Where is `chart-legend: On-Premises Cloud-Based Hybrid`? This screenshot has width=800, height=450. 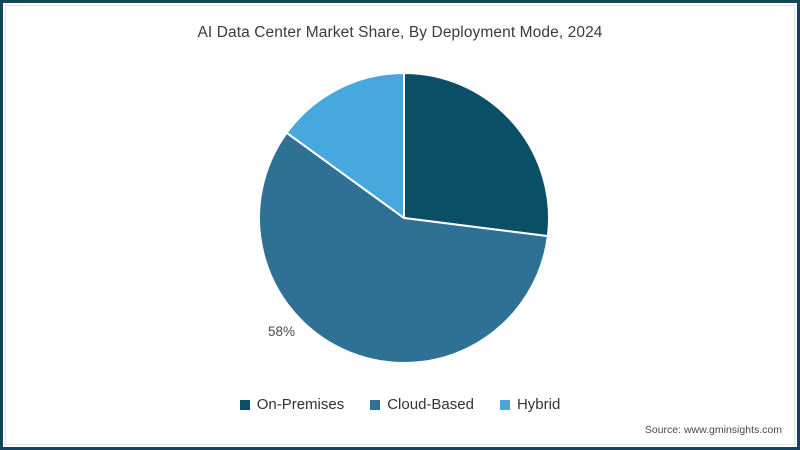
chart-legend: On-Premises Cloud-Based Hybrid is located at coordinates (400, 404).